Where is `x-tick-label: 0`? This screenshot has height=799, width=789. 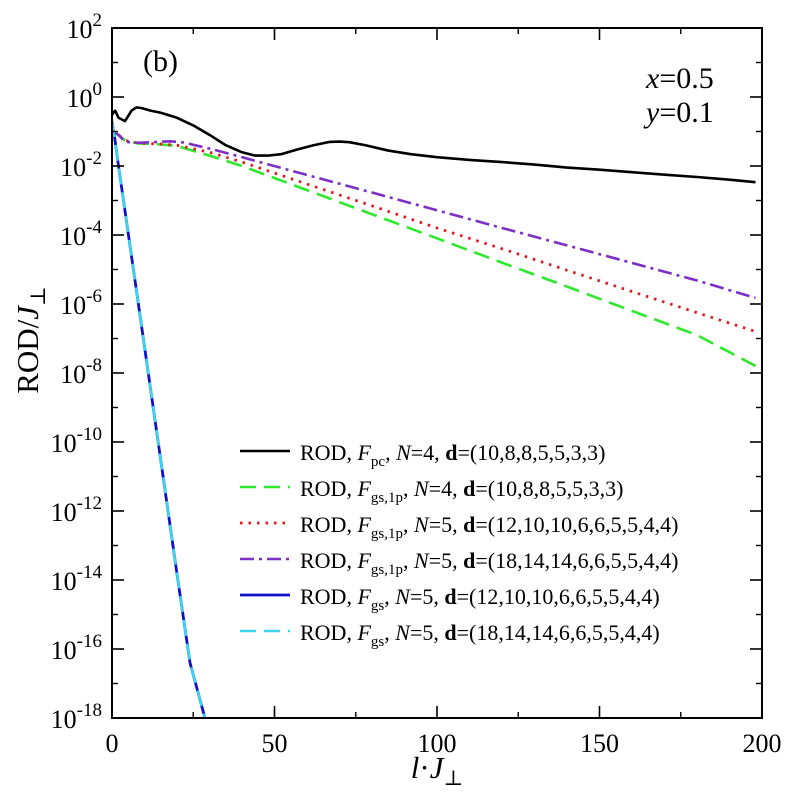
x-tick-label: 0 is located at coordinates (112, 743).